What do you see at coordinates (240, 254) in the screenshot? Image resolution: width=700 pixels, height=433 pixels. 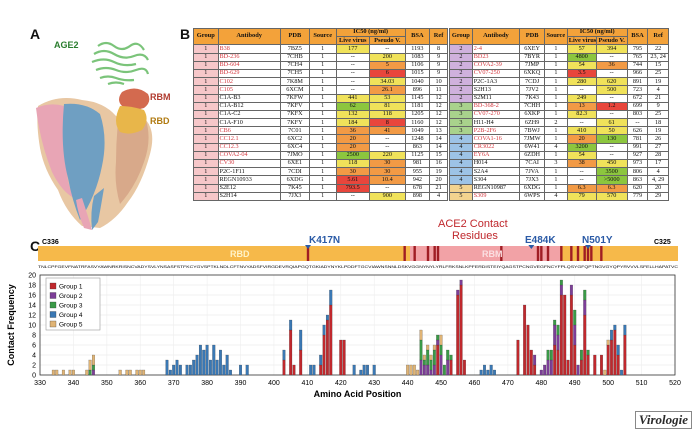 I see `rbd-band-label: RBD` at bounding box center [240, 254].